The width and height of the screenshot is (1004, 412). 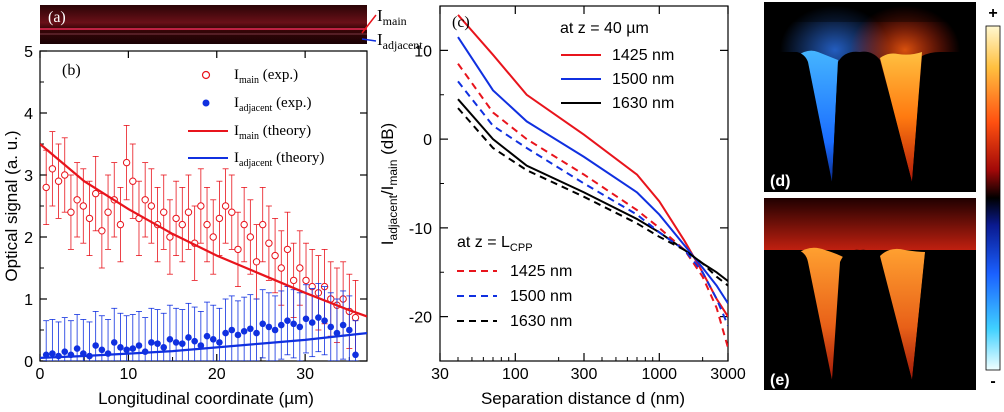 What do you see at coordinates (461, 22) in the screenshot?
I see `panel-c-label: (c)` at bounding box center [461, 22].